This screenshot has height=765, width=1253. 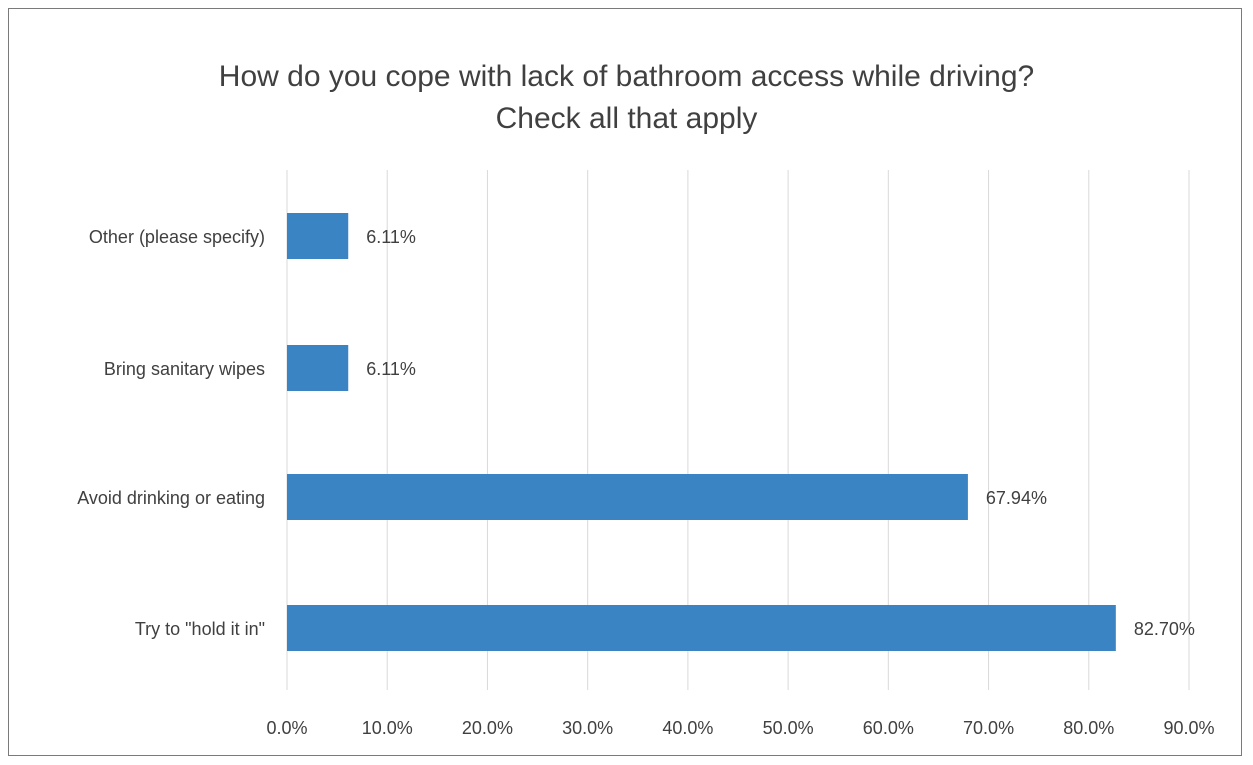 What do you see at coordinates (177, 237) in the screenshot?
I see `category-label: Other (please specify)` at bounding box center [177, 237].